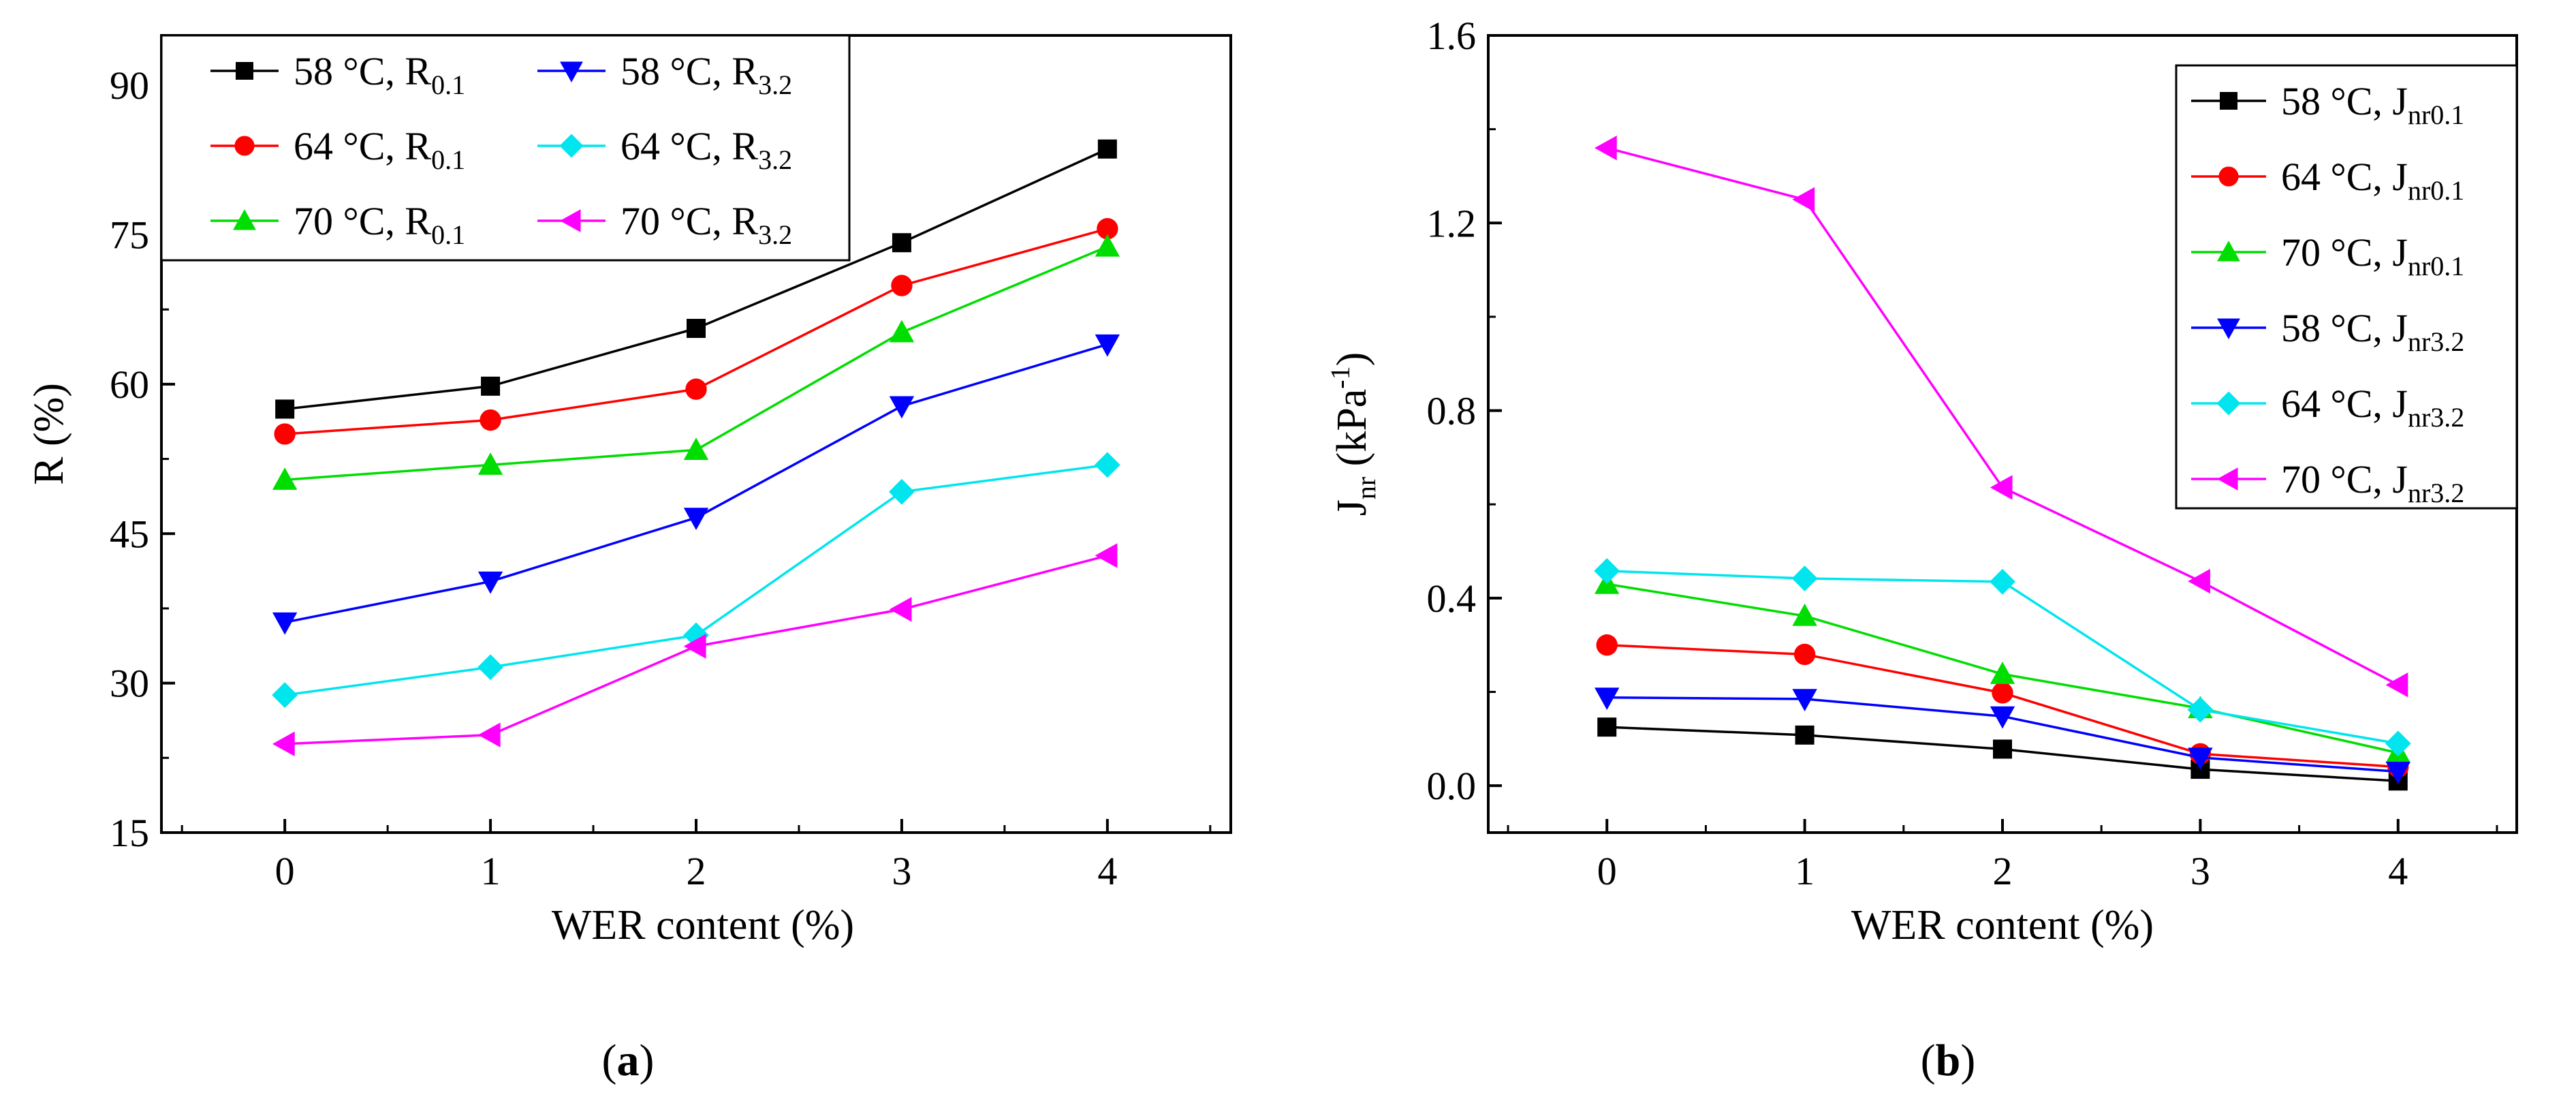 This screenshot has width=2576, height=1099. I want to click on y-tick-label: 1.6, so click(1452, 36).